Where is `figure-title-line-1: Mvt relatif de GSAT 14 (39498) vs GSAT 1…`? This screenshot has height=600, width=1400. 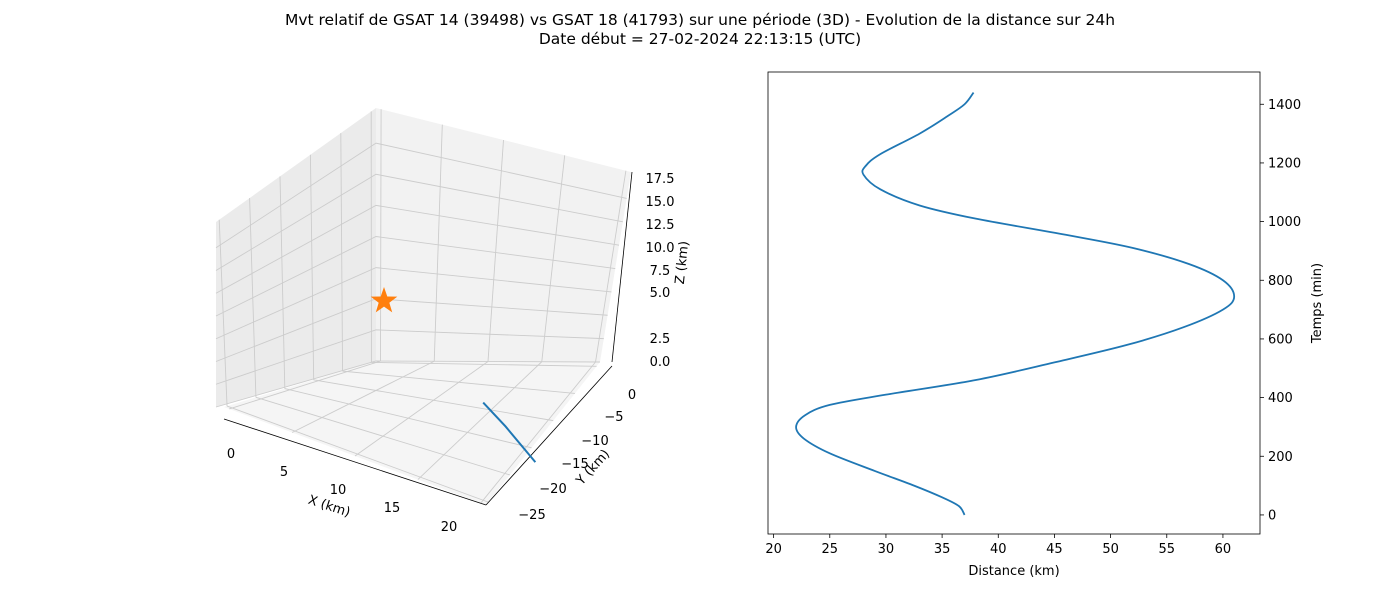
figure-title-line-1: Mvt relatif de GSAT 14 (39498) vs GSAT 1… is located at coordinates (700, 20).